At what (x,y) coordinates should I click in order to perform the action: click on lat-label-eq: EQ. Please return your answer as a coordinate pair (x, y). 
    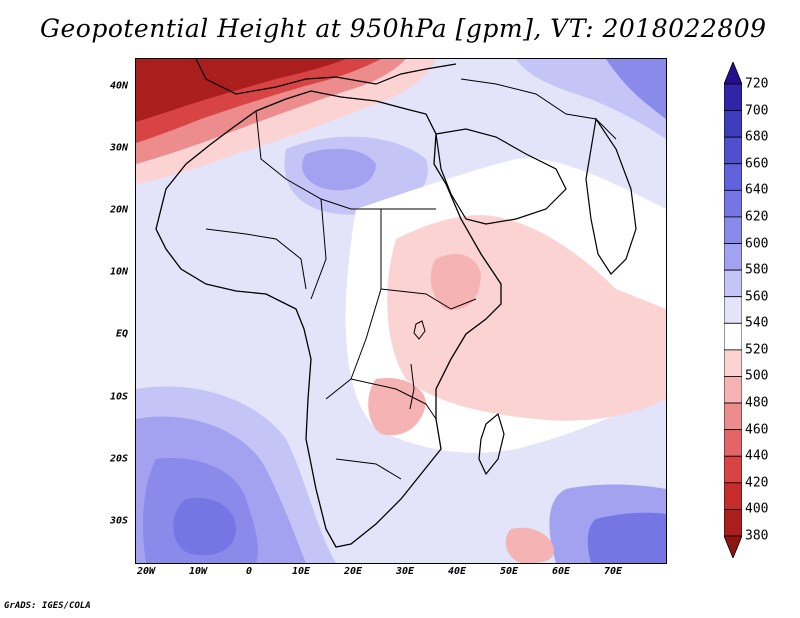
    Looking at the image, I should click on (121, 334).